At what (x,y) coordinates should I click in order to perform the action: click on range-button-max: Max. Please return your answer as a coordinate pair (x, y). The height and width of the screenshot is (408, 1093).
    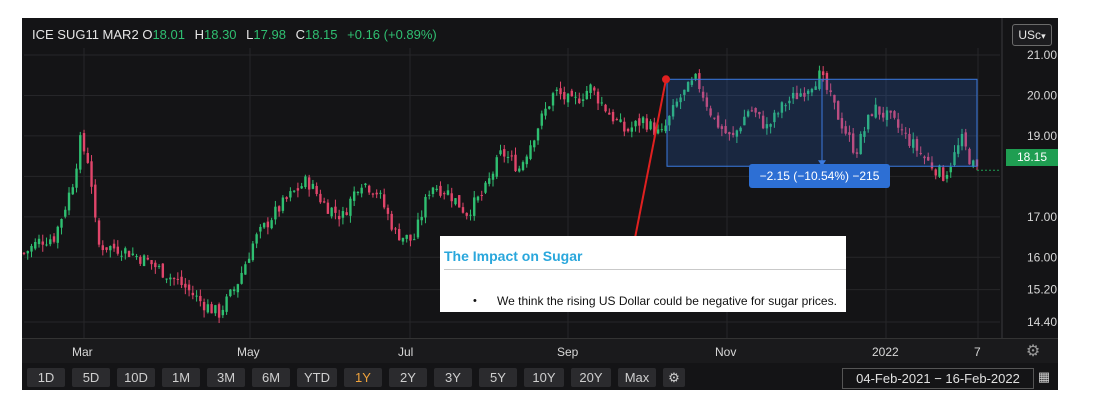
    Looking at the image, I should click on (637, 377).